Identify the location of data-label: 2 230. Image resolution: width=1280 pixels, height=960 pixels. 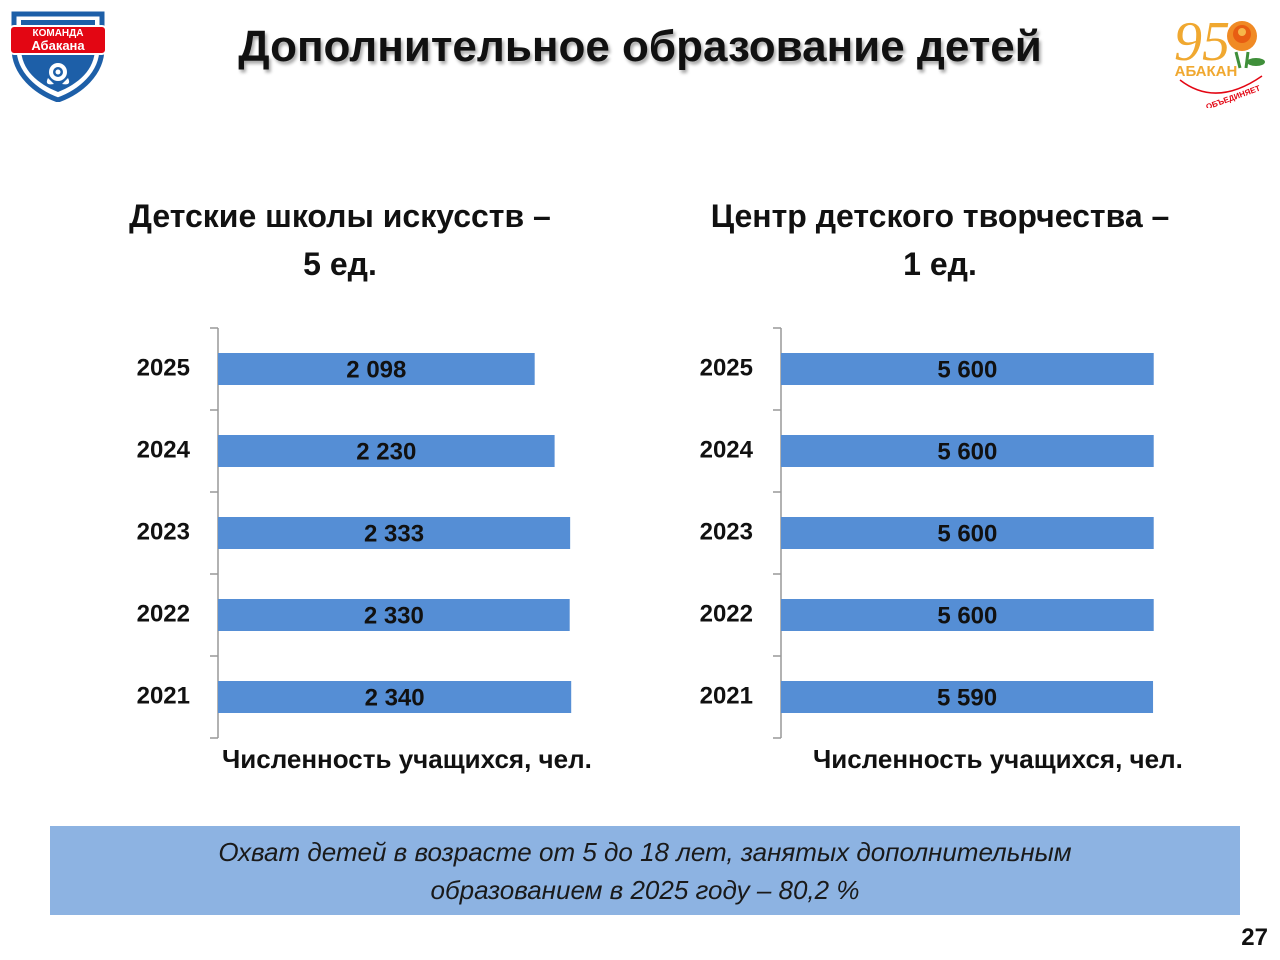
(386, 451).